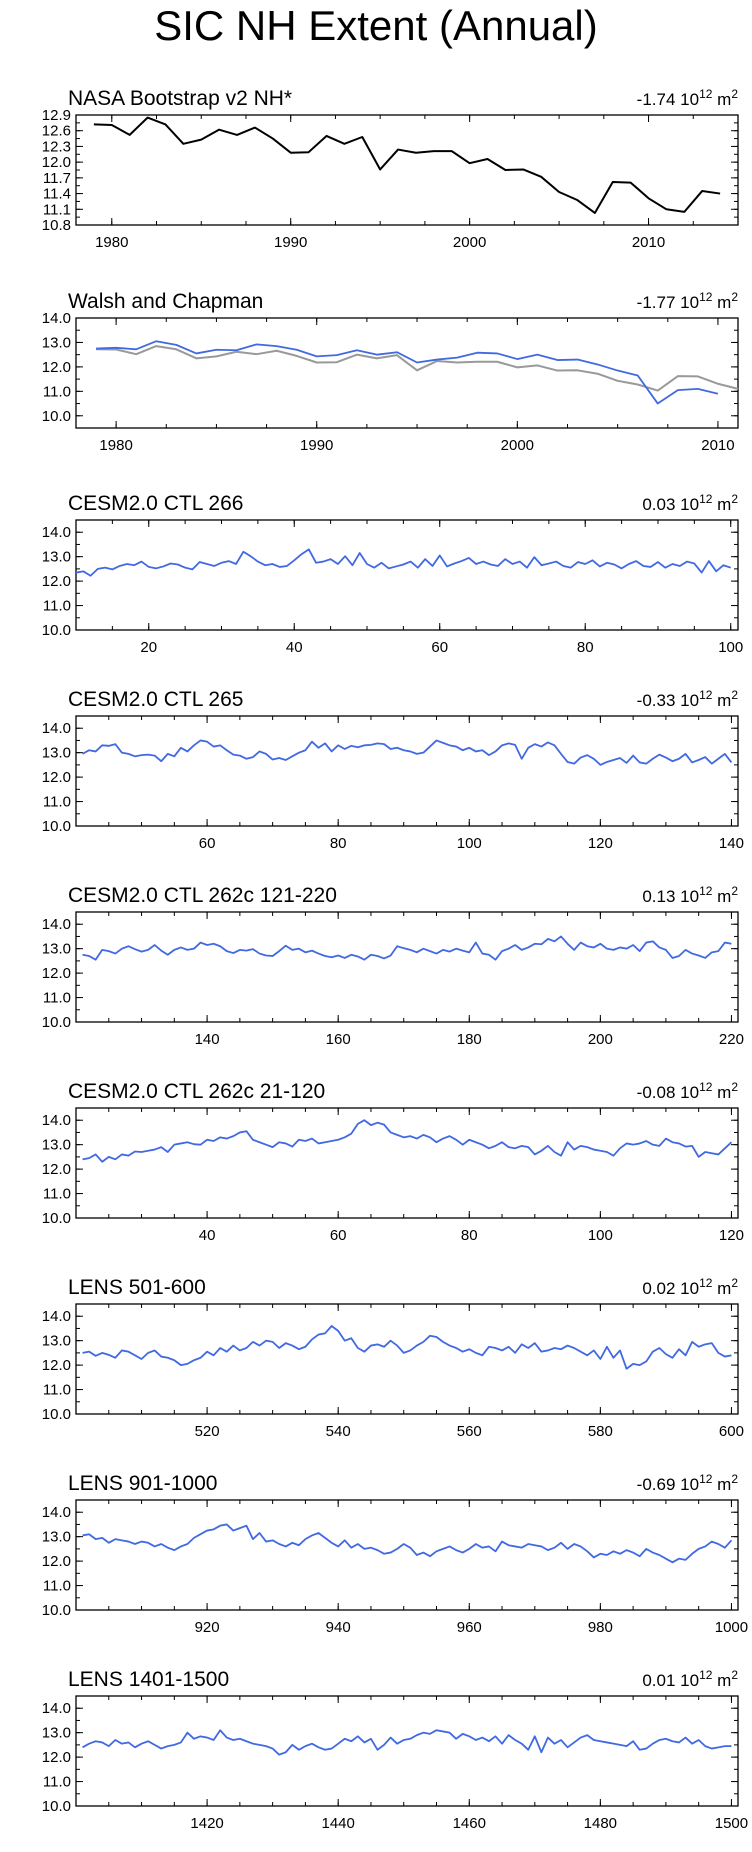 The height and width of the screenshot is (1852, 752). I want to click on y-tick-label: 11.4, so click(57, 194).